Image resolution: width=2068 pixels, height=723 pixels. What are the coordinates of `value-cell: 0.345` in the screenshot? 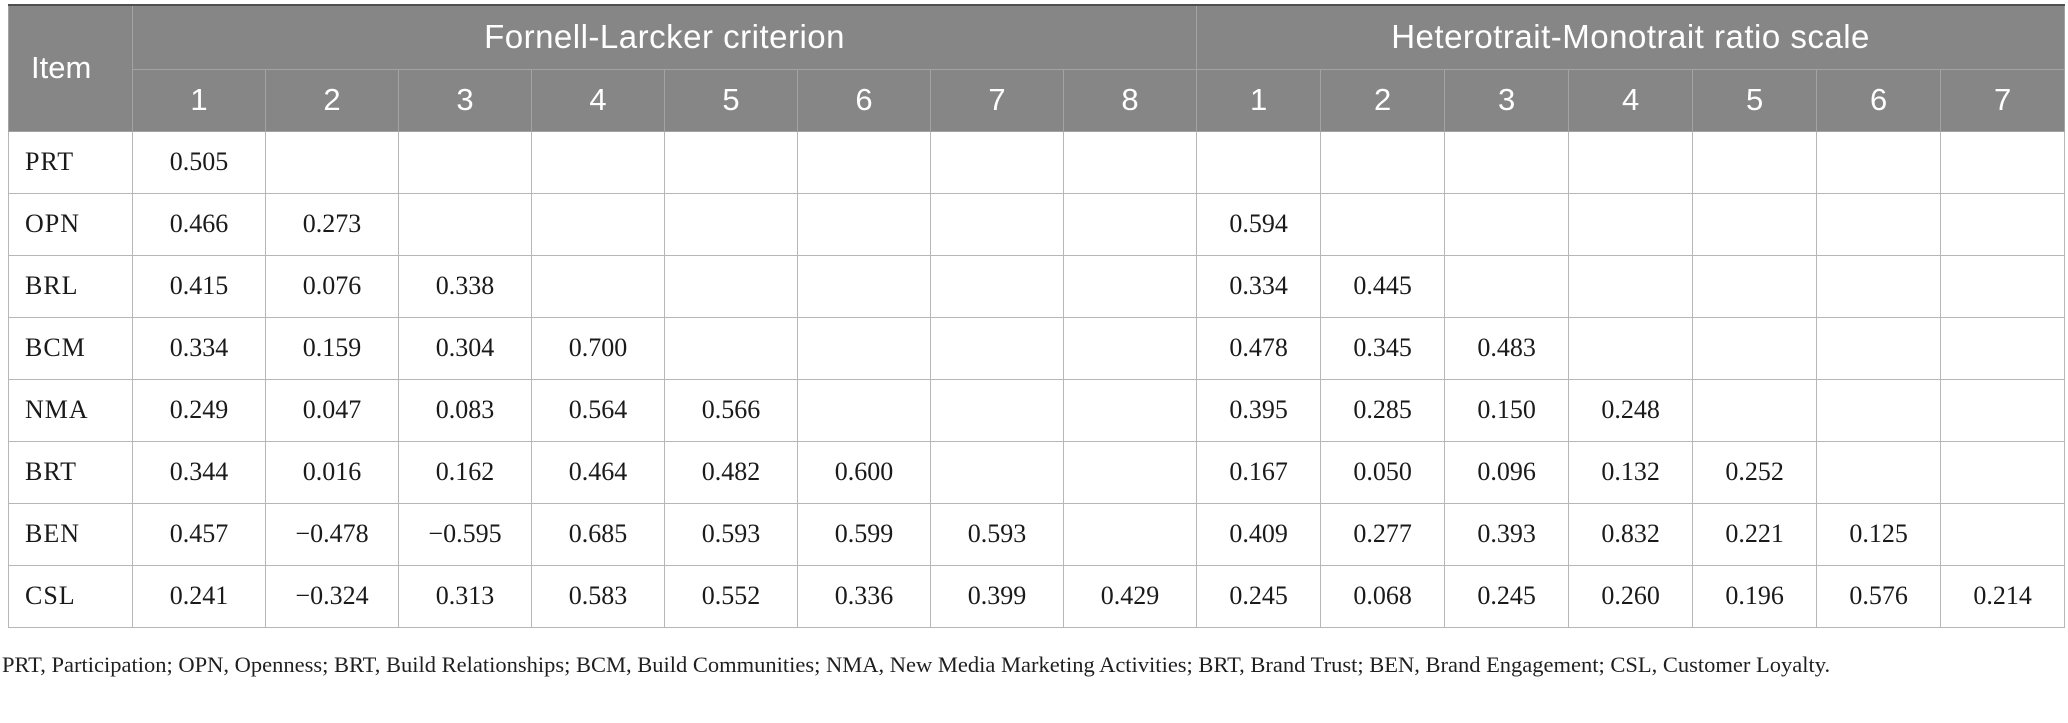 It's located at (1383, 348).